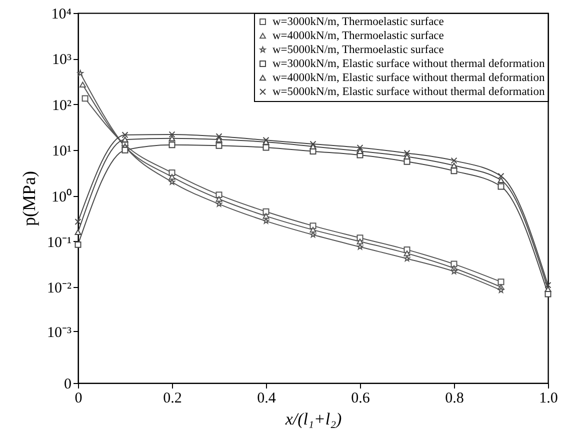 Image resolution: width=576 pixels, height=443 pixels. I want to click on y-tick-label: 10⁻², so click(59, 288).